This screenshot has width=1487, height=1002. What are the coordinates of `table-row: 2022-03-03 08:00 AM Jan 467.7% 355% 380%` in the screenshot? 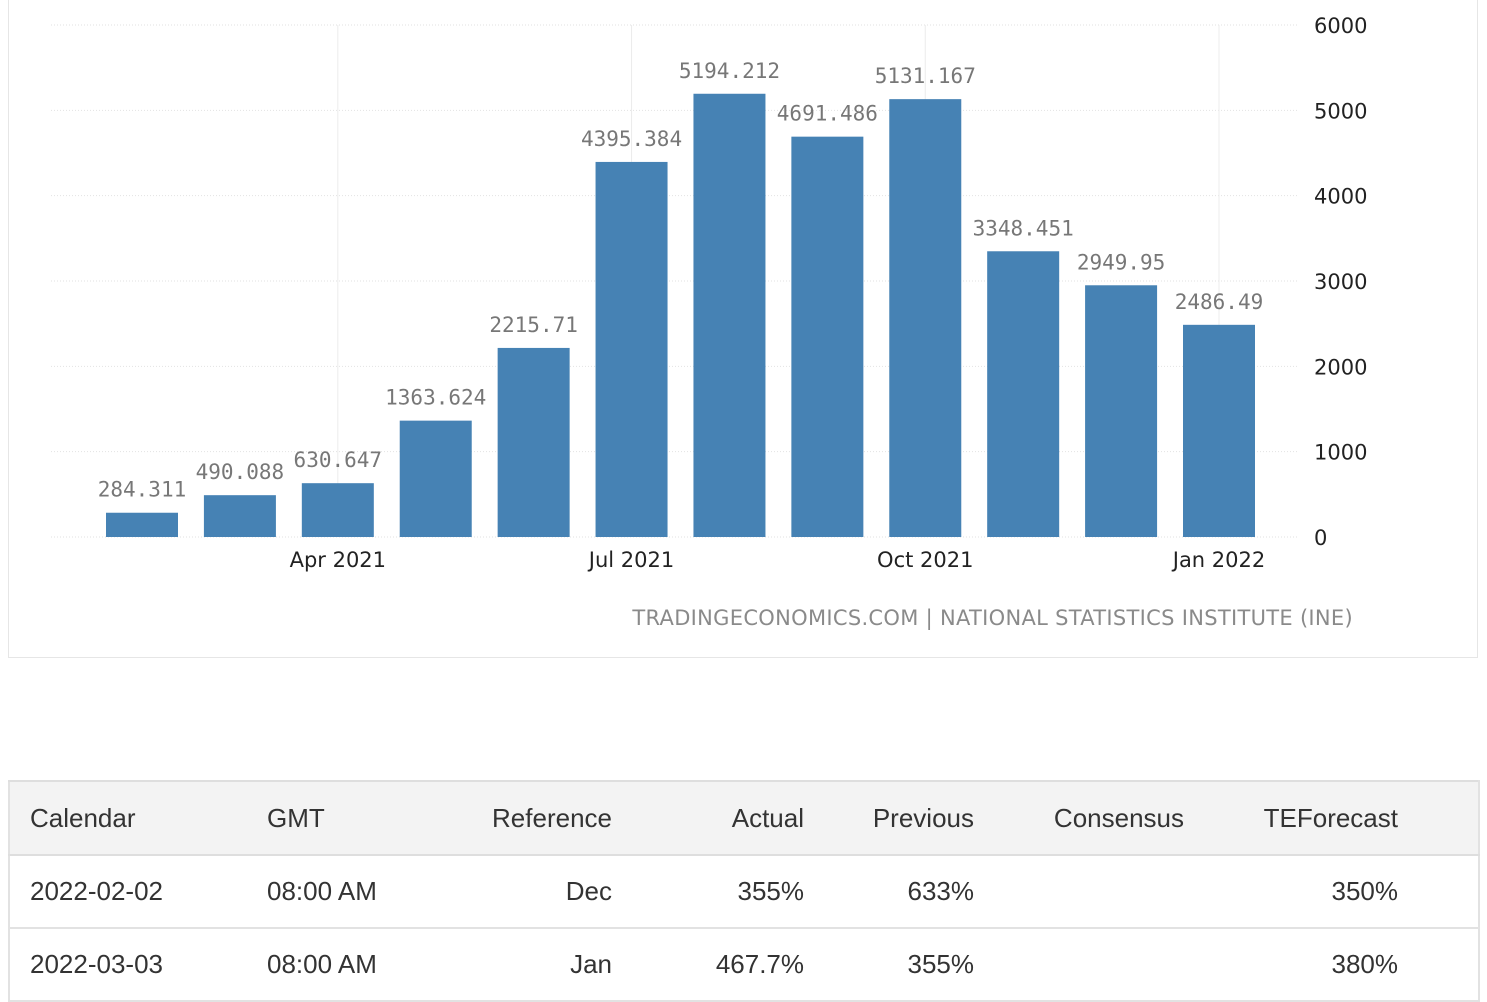 It's located at (744, 965).